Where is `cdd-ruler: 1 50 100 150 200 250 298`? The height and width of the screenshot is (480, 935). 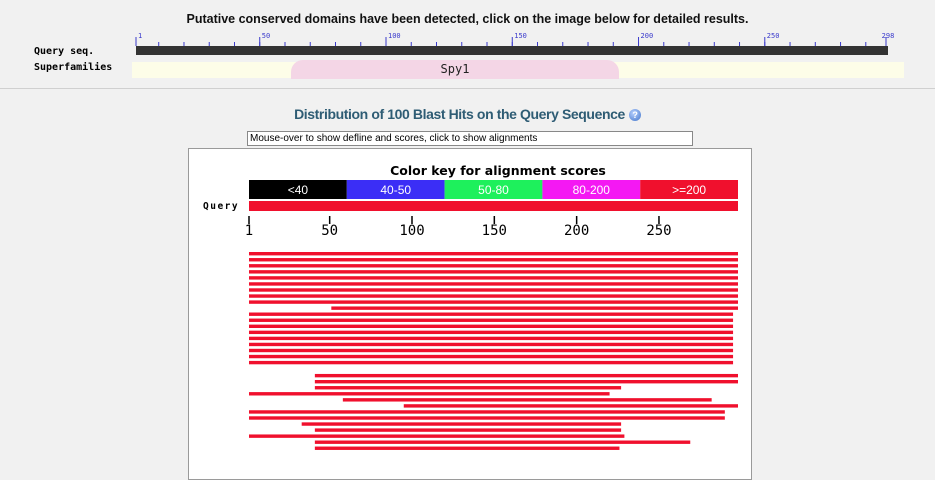 cdd-ruler: 1 50 100 150 200 250 298 is located at coordinates (467, 45).